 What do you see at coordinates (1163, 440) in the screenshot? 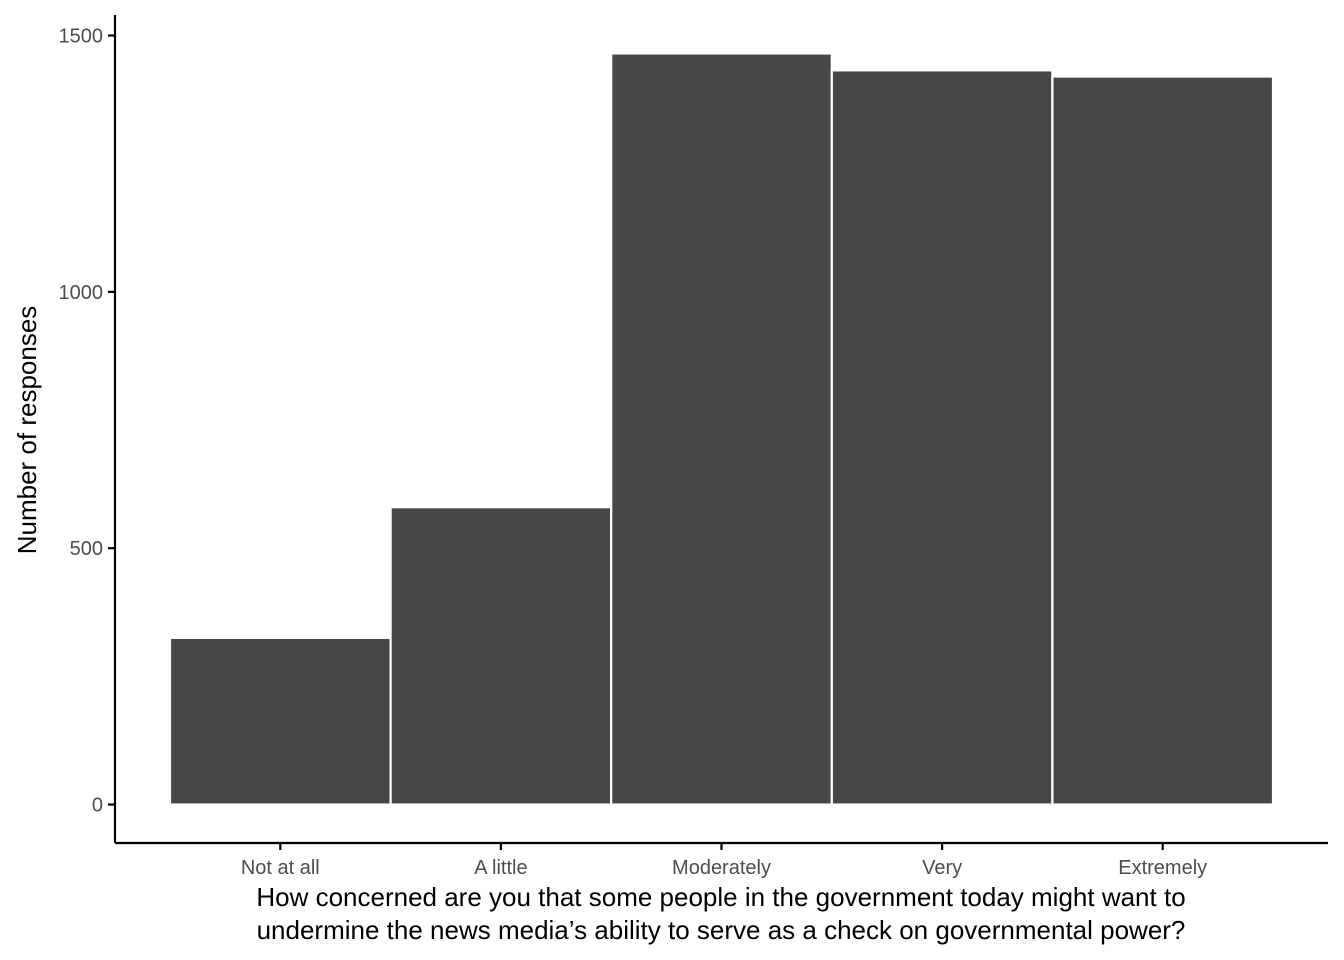
I see `bar-extremely` at bounding box center [1163, 440].